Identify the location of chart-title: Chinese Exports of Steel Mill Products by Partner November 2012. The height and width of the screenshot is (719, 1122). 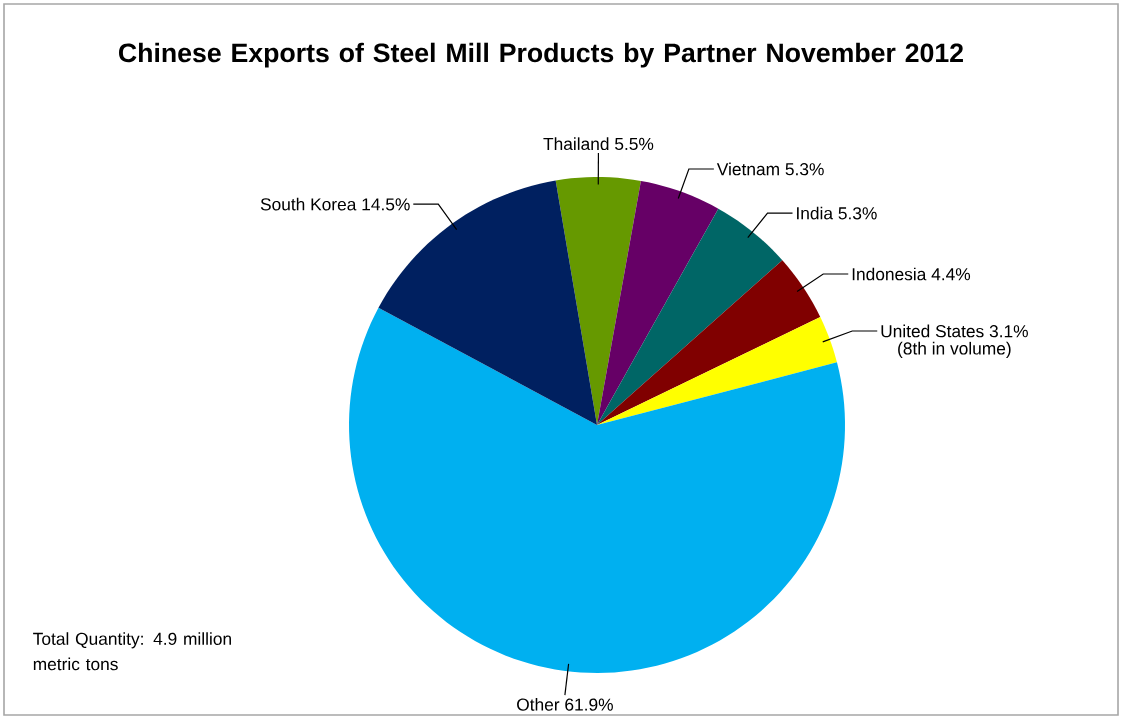
(541, 55).